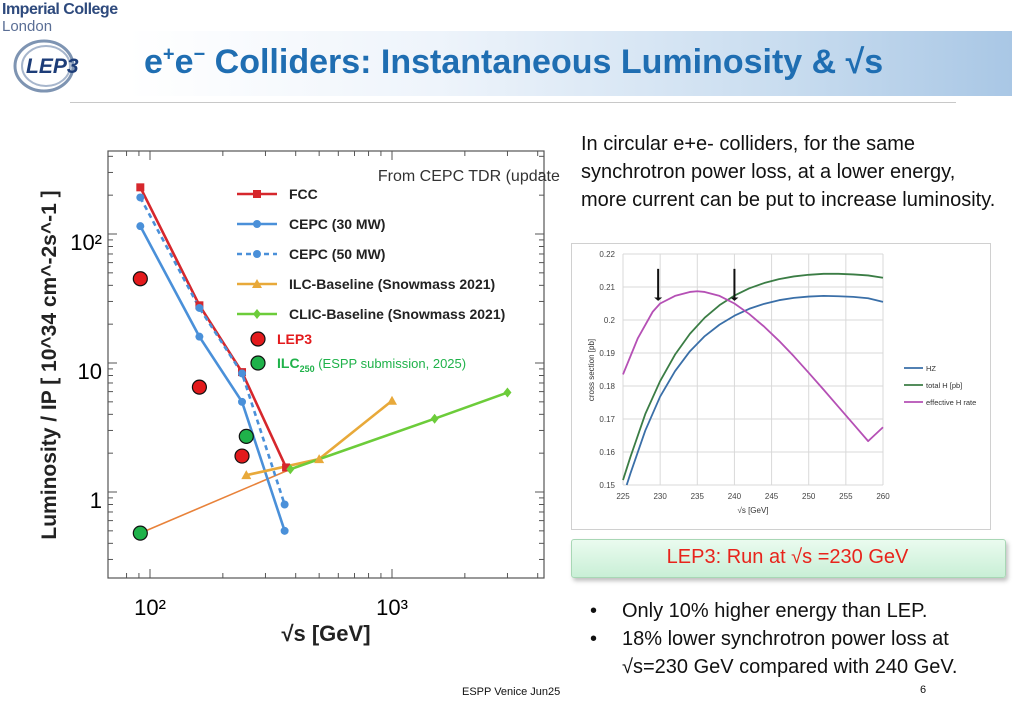 The height and width of the screenshot is (709, 1024). I want to click on title-sup-plus: +, so click(168, 54).